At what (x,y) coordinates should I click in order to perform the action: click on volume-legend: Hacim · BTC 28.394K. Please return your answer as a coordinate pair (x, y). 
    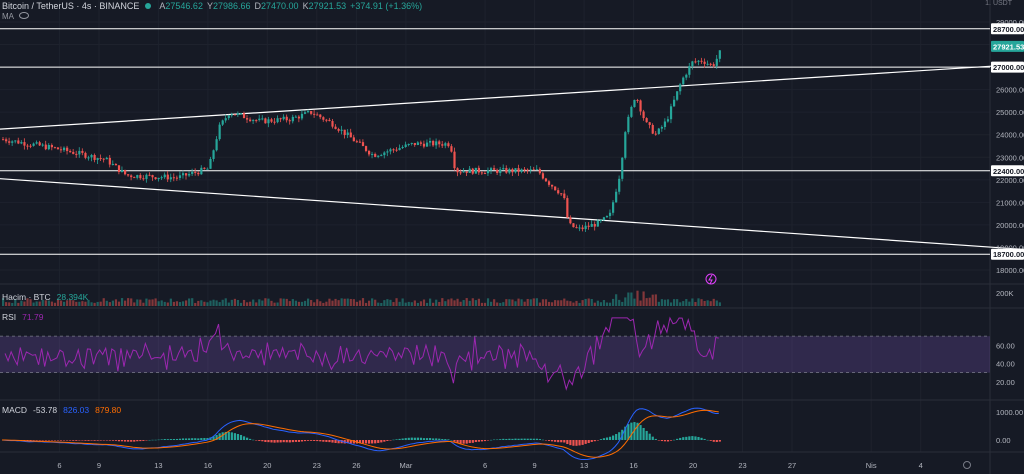
    Looking at the image, I should click on (45, 297).